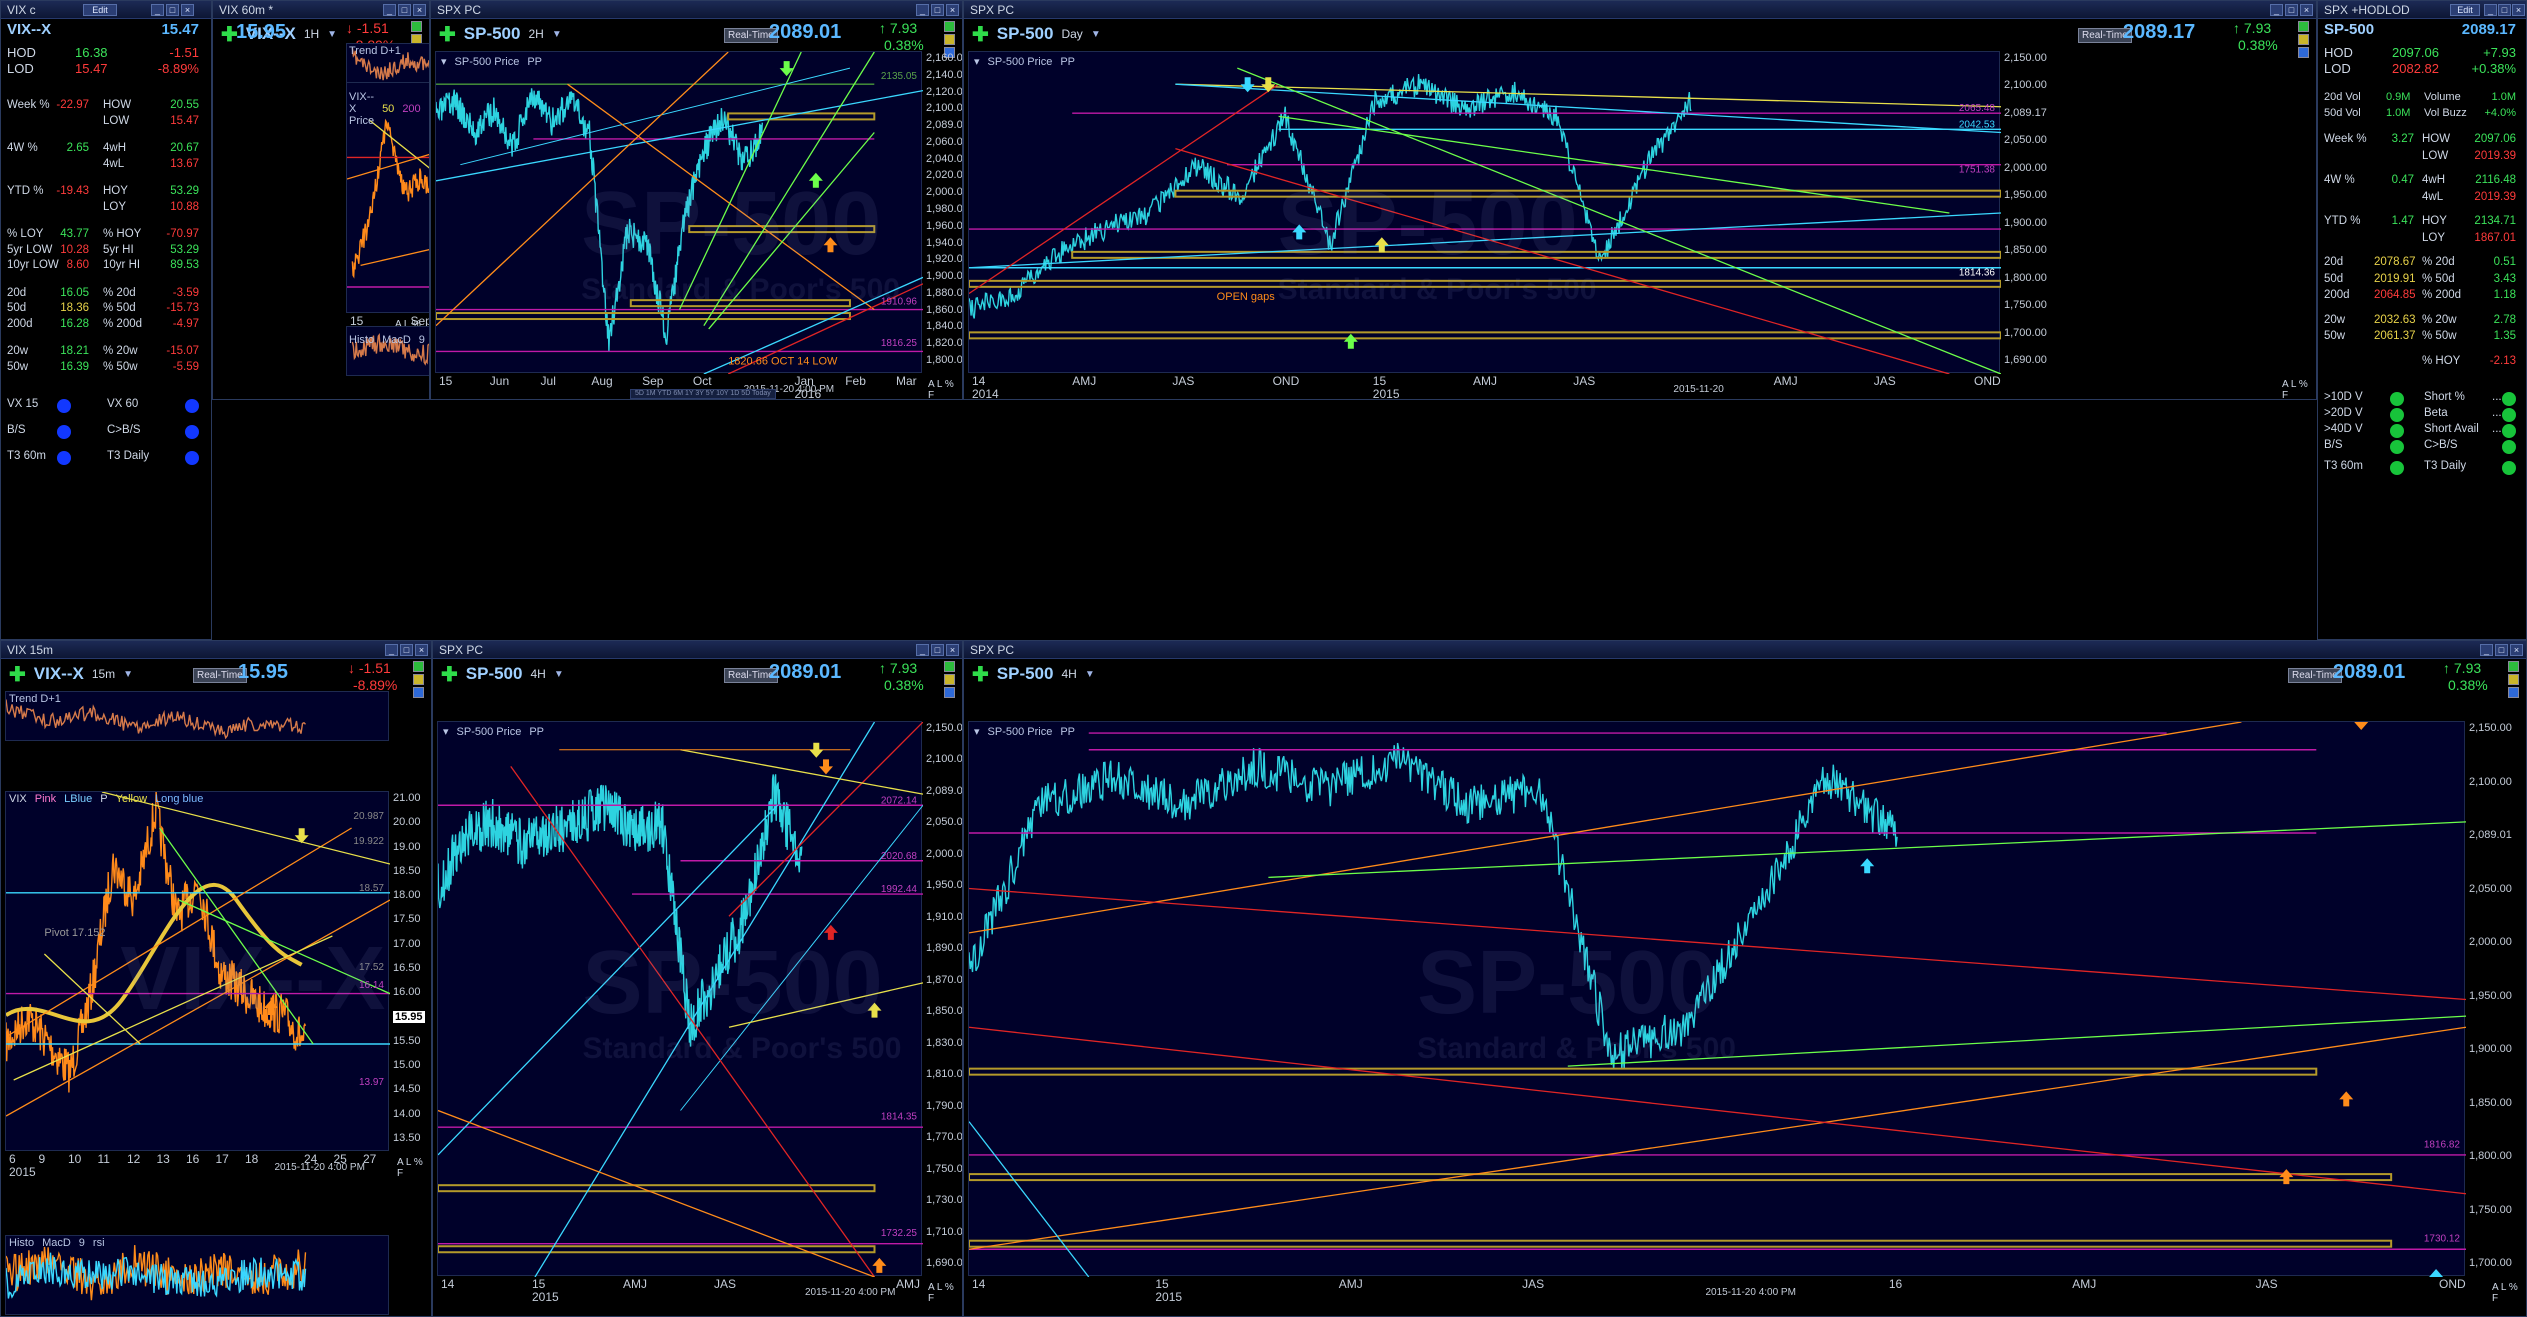  Describe the element at coordinates (321, 10) in the screenshot. I see `chart-titlebar: VIX 60m *` at that location.